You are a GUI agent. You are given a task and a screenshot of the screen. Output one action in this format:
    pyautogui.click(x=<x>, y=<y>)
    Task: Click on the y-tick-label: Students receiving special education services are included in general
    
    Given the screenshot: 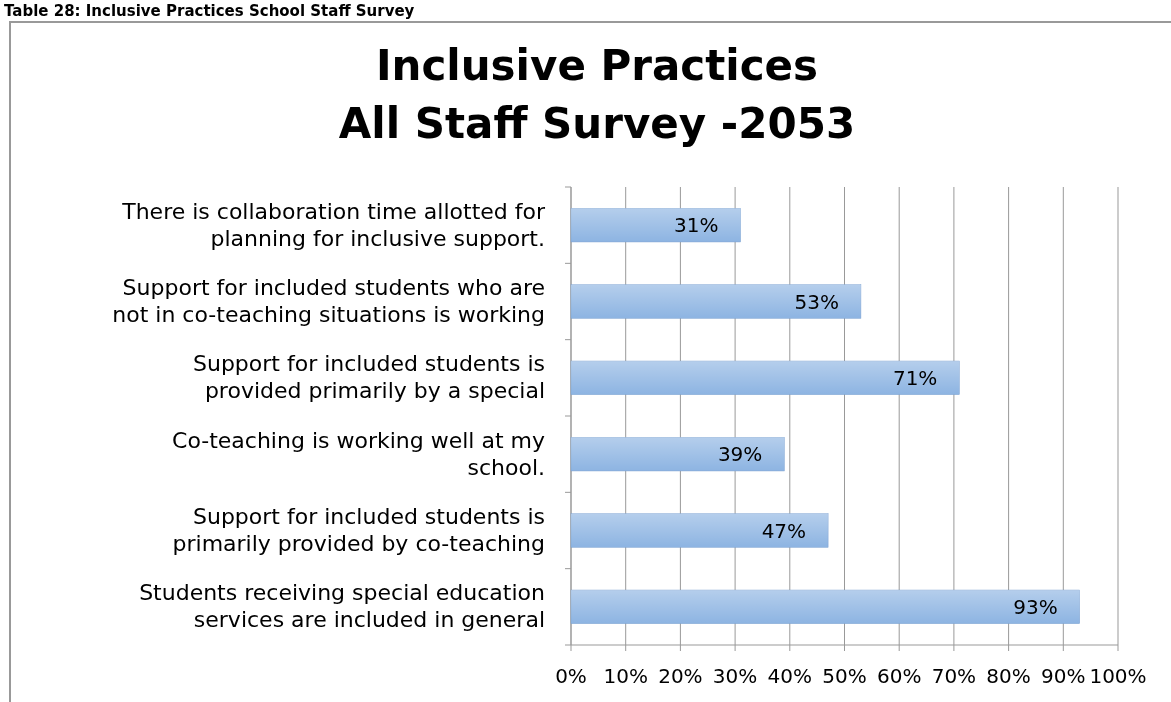 What is the action you would take?
    pyautogui.click(x=342, y=606)
    